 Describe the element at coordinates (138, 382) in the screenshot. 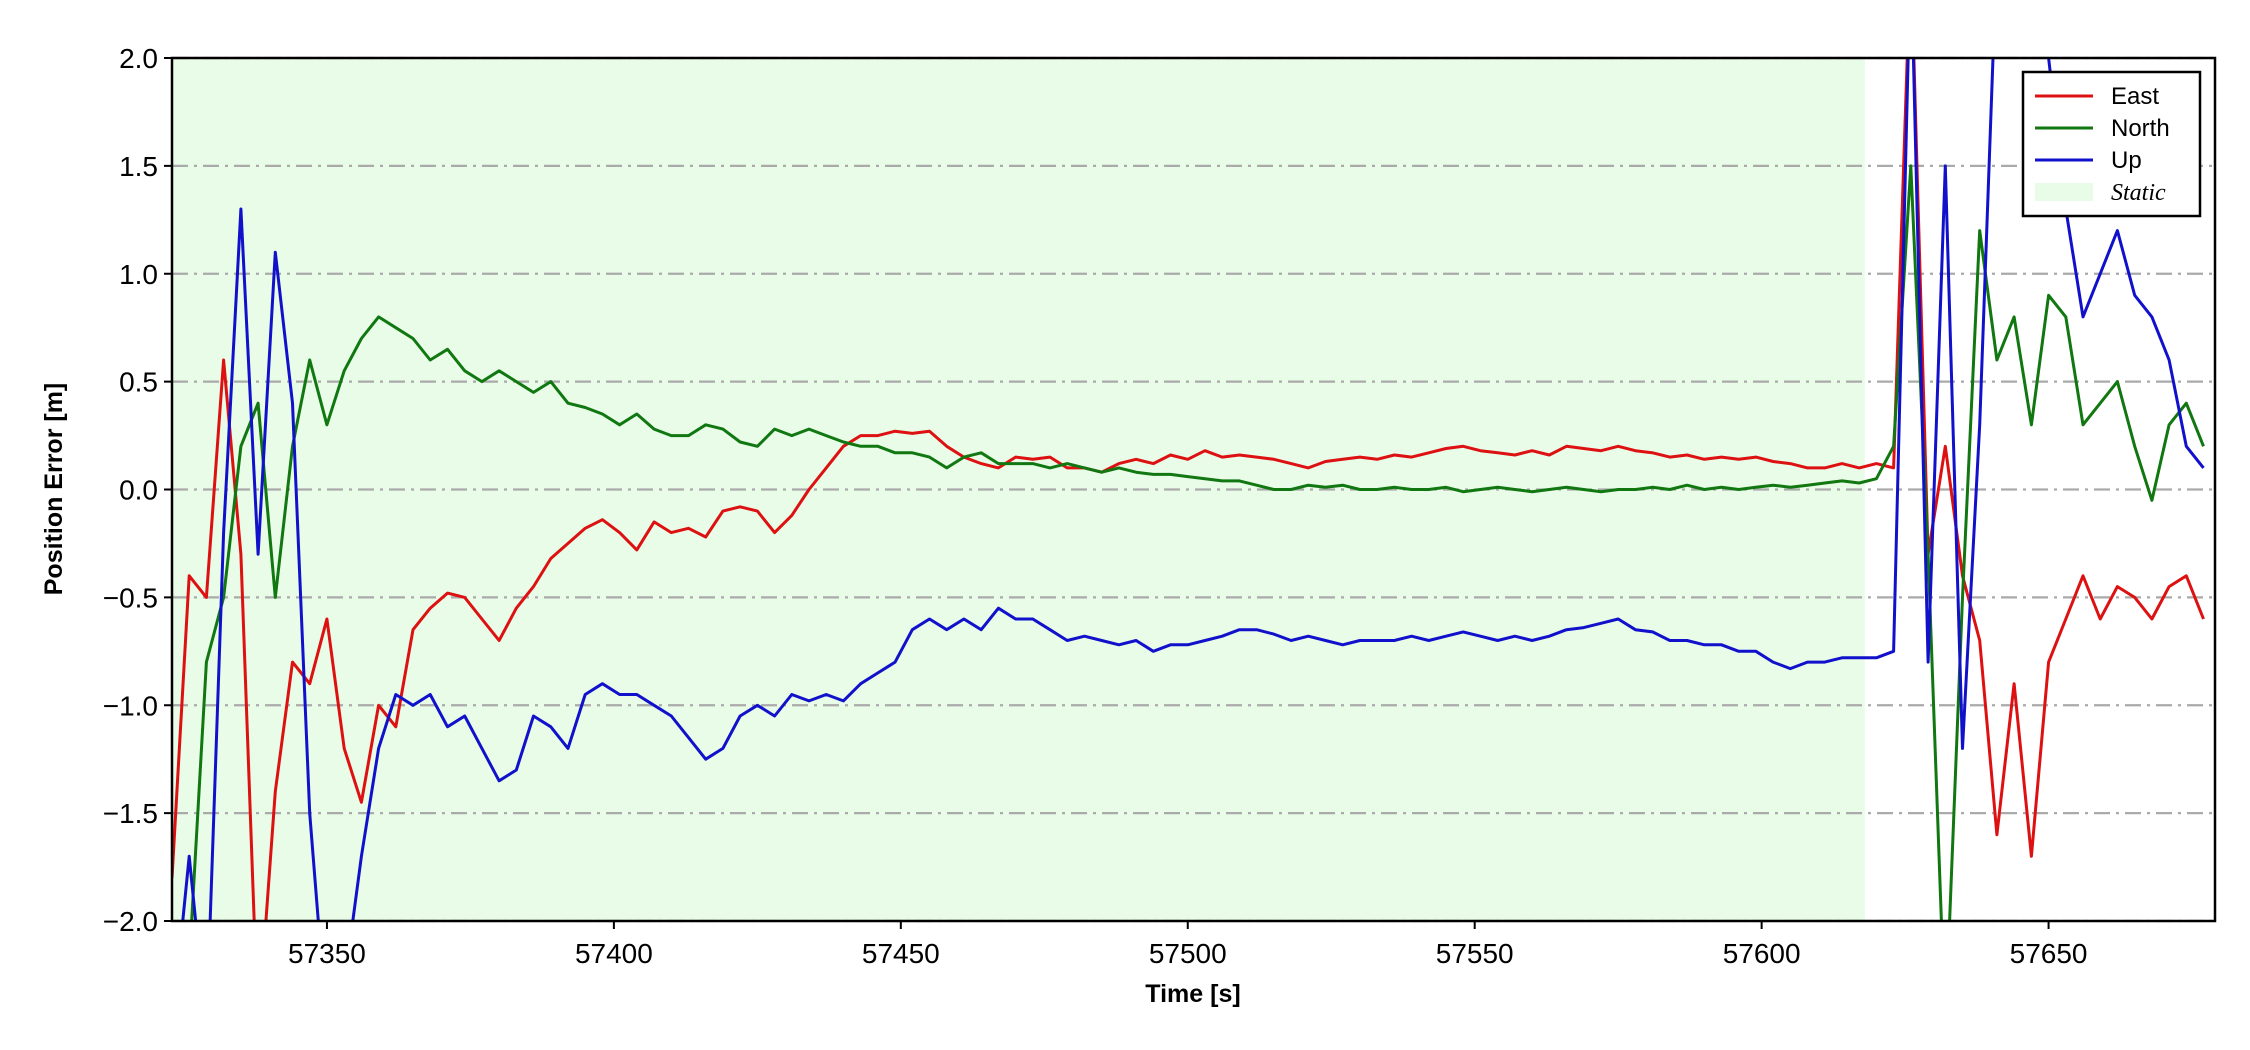

I see `y-tick-label: 0.5` at that location.